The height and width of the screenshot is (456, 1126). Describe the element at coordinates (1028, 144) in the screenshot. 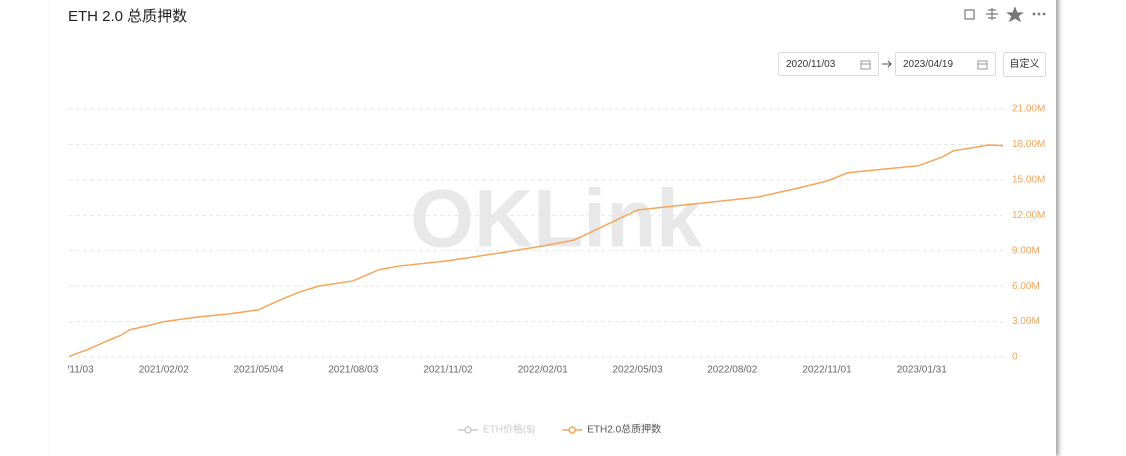

I see `y-tick-label: 18.00M` at that location.